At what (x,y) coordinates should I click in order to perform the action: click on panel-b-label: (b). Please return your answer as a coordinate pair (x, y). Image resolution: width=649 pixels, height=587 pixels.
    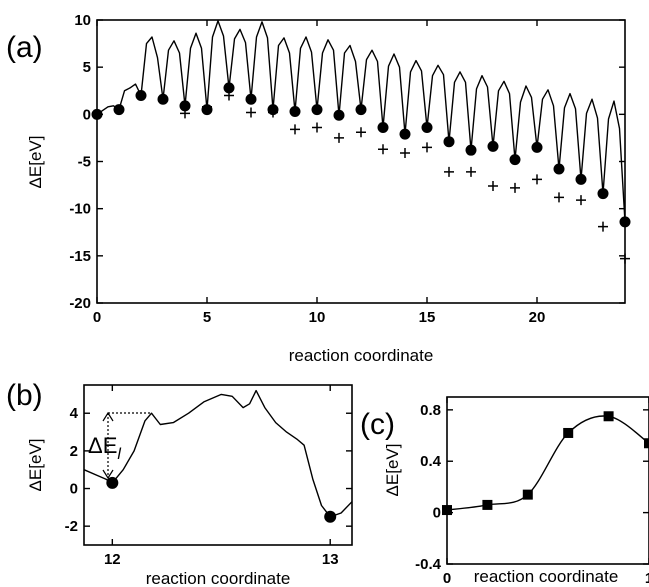
    Looking at the image, I should click on (24, 395).